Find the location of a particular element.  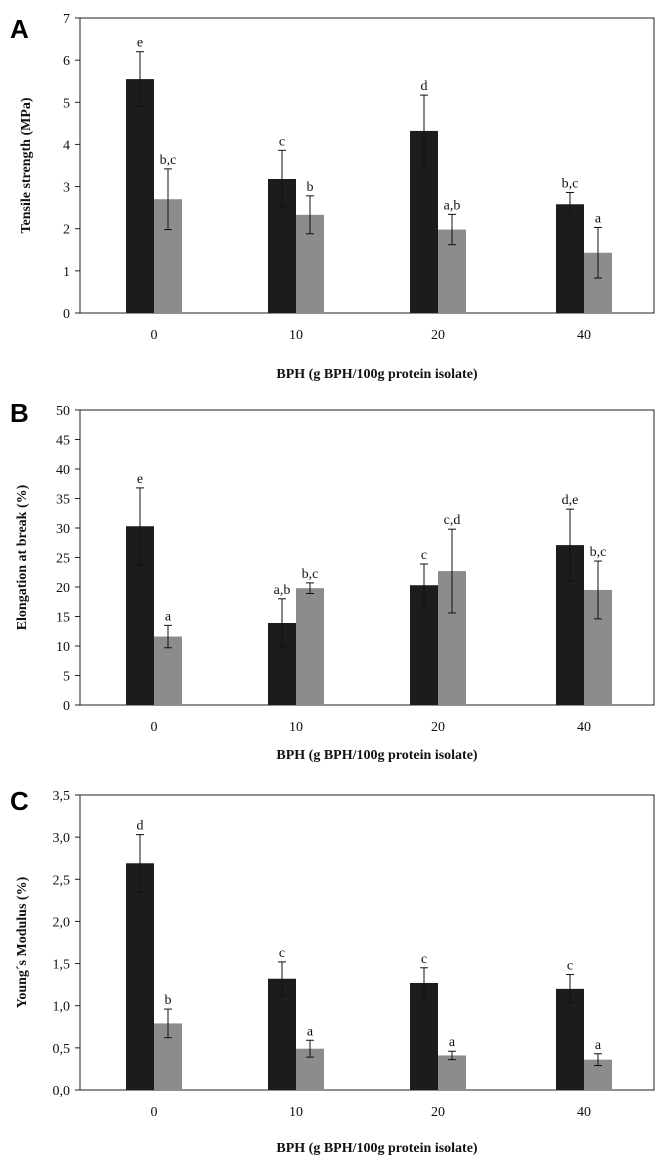

y-tick-label: 25 is located at coordinates (63, 559).